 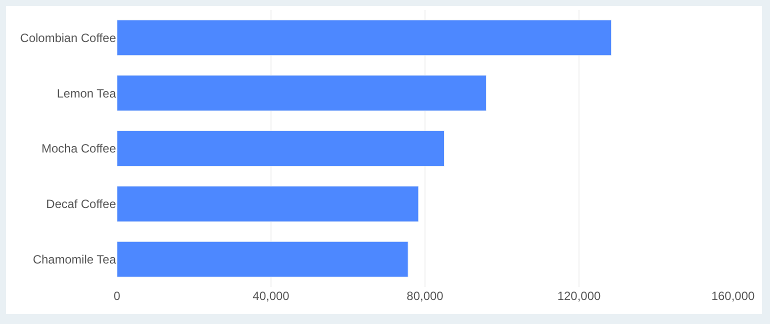 I want to click on y-tick-label: Decaf Coffee, so click(x=81, y=204).